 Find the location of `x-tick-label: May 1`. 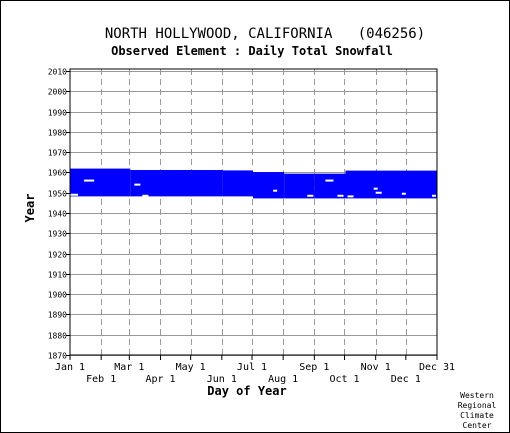

x-tick-label: May 1 is located at coordinates (191, 367).